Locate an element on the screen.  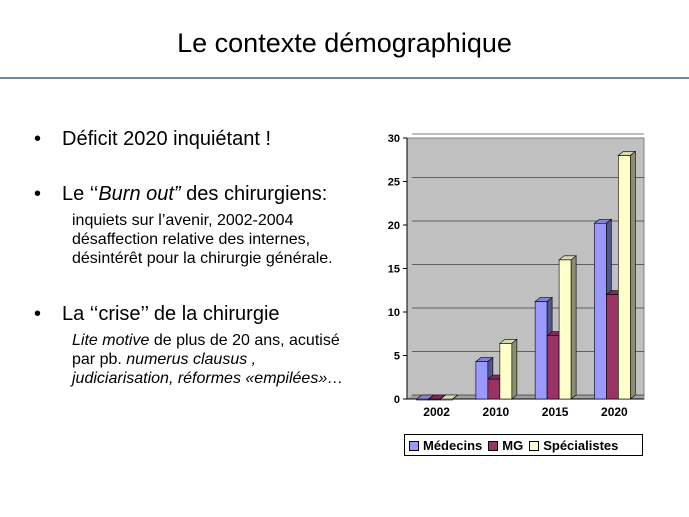
x-tick-label: 2002 is located at coordinates (436, 412).